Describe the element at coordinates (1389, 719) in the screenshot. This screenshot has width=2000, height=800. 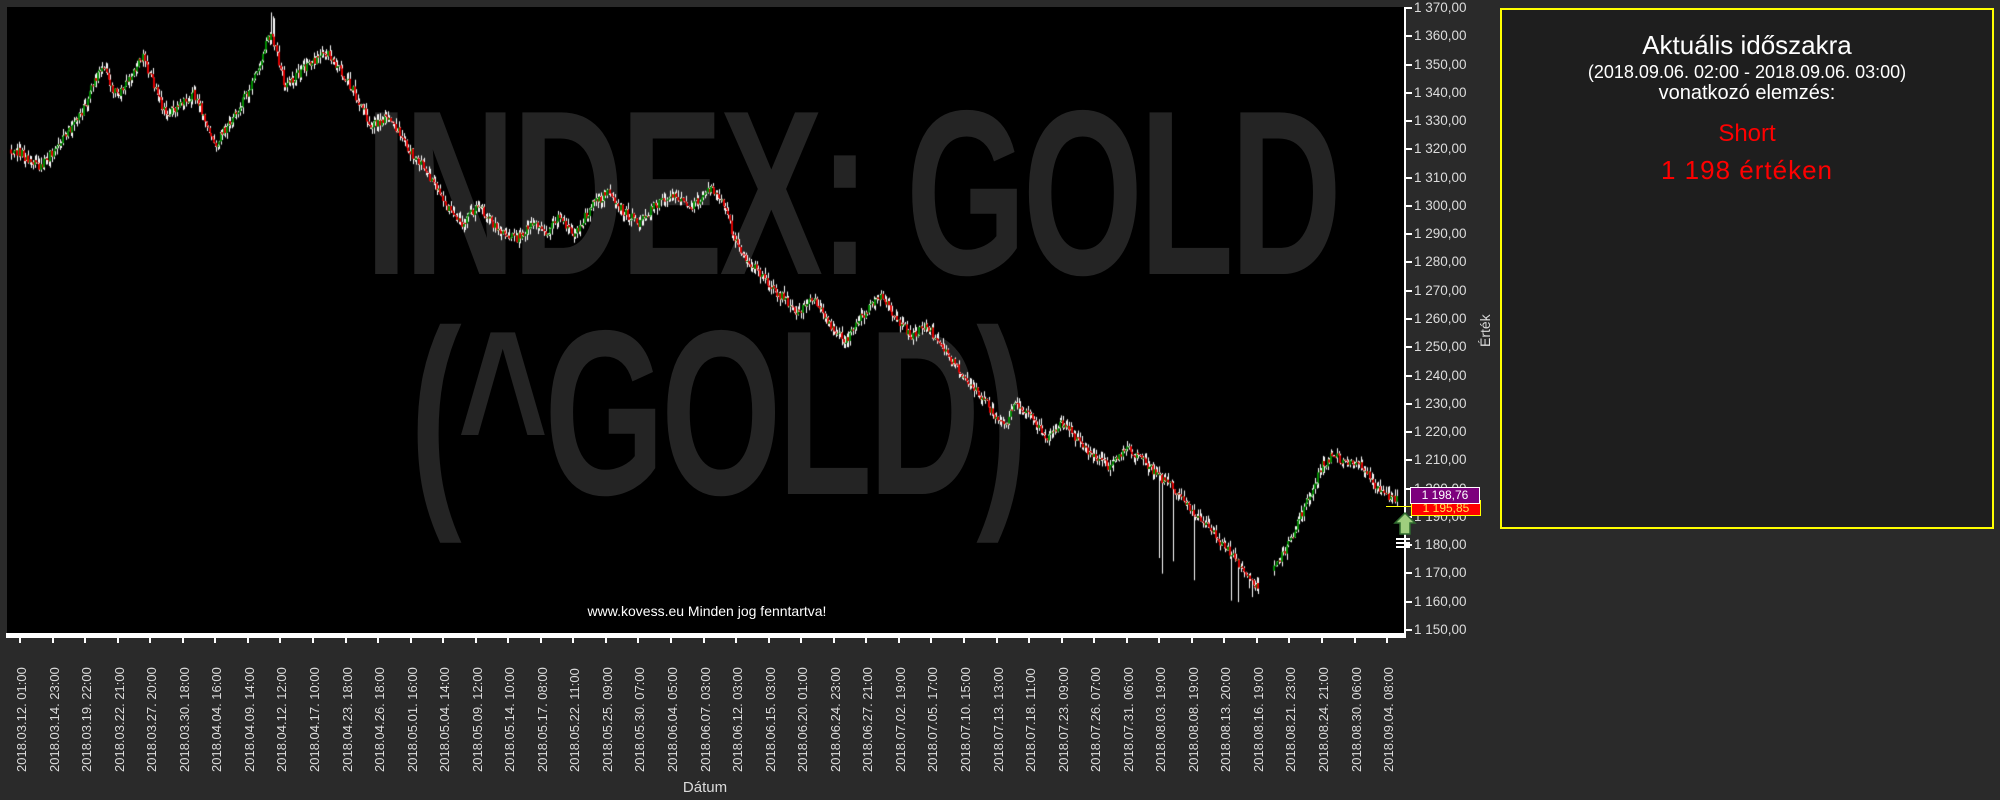
I see `x-axis-tick-label: 2018.09.04. 08:00` at that location.